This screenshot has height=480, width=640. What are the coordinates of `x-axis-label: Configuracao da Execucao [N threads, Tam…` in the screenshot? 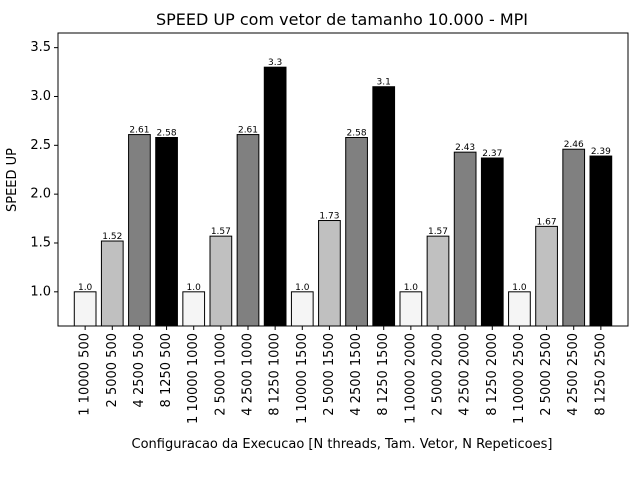 It's located at (342, 444).